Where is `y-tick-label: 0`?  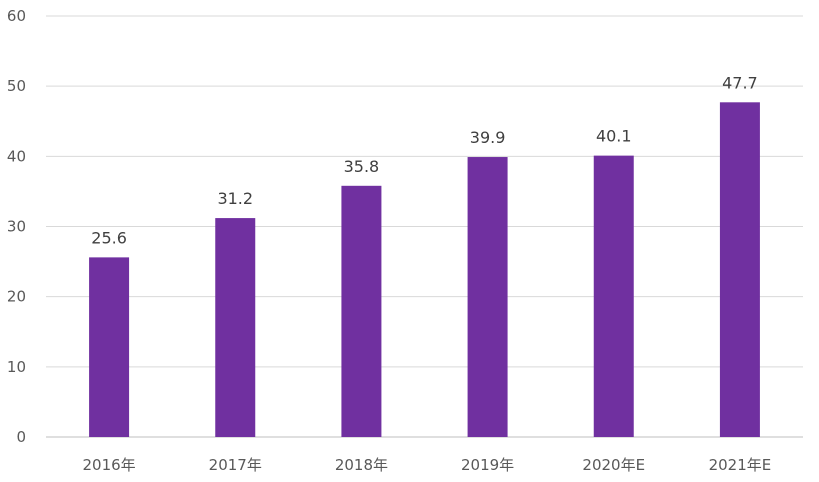 y-tick-label: 0 is located at coordinates (21, 437).